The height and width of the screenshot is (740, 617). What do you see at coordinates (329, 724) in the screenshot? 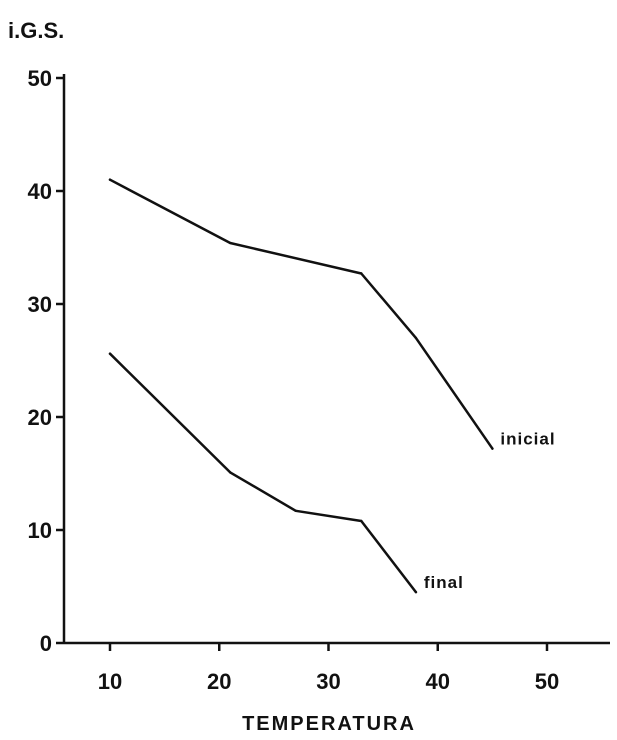
I see `x-axis-title: TEMPERATURA` at bounding box center [329, 724].